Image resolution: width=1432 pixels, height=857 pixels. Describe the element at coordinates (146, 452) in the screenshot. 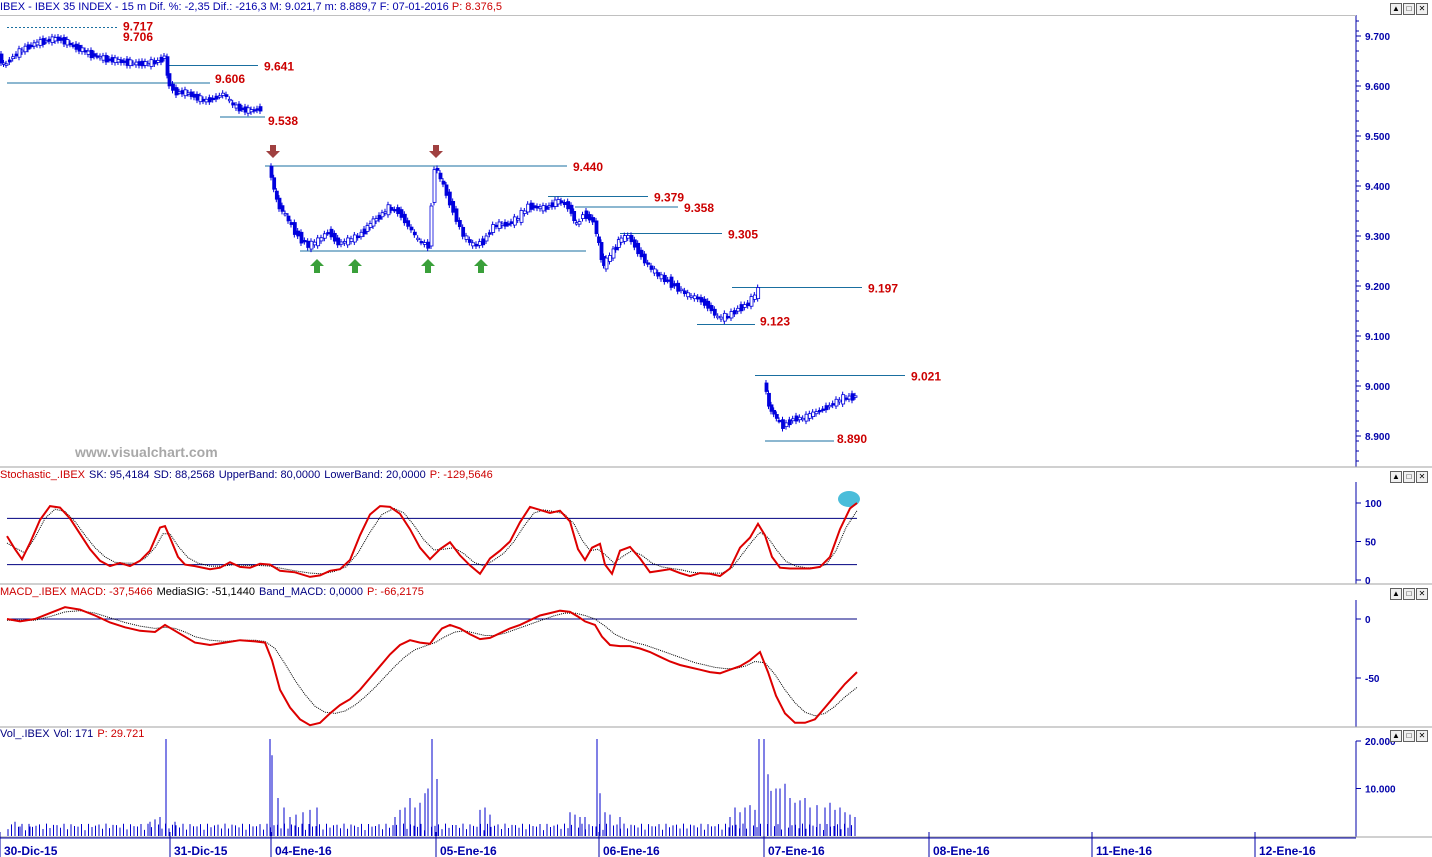

I see `watermark: www.visualchart.com` at that location.